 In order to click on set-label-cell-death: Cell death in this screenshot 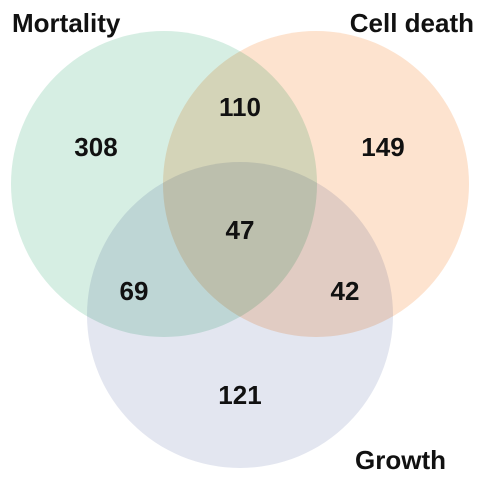, I will do `click(412, 23)`.